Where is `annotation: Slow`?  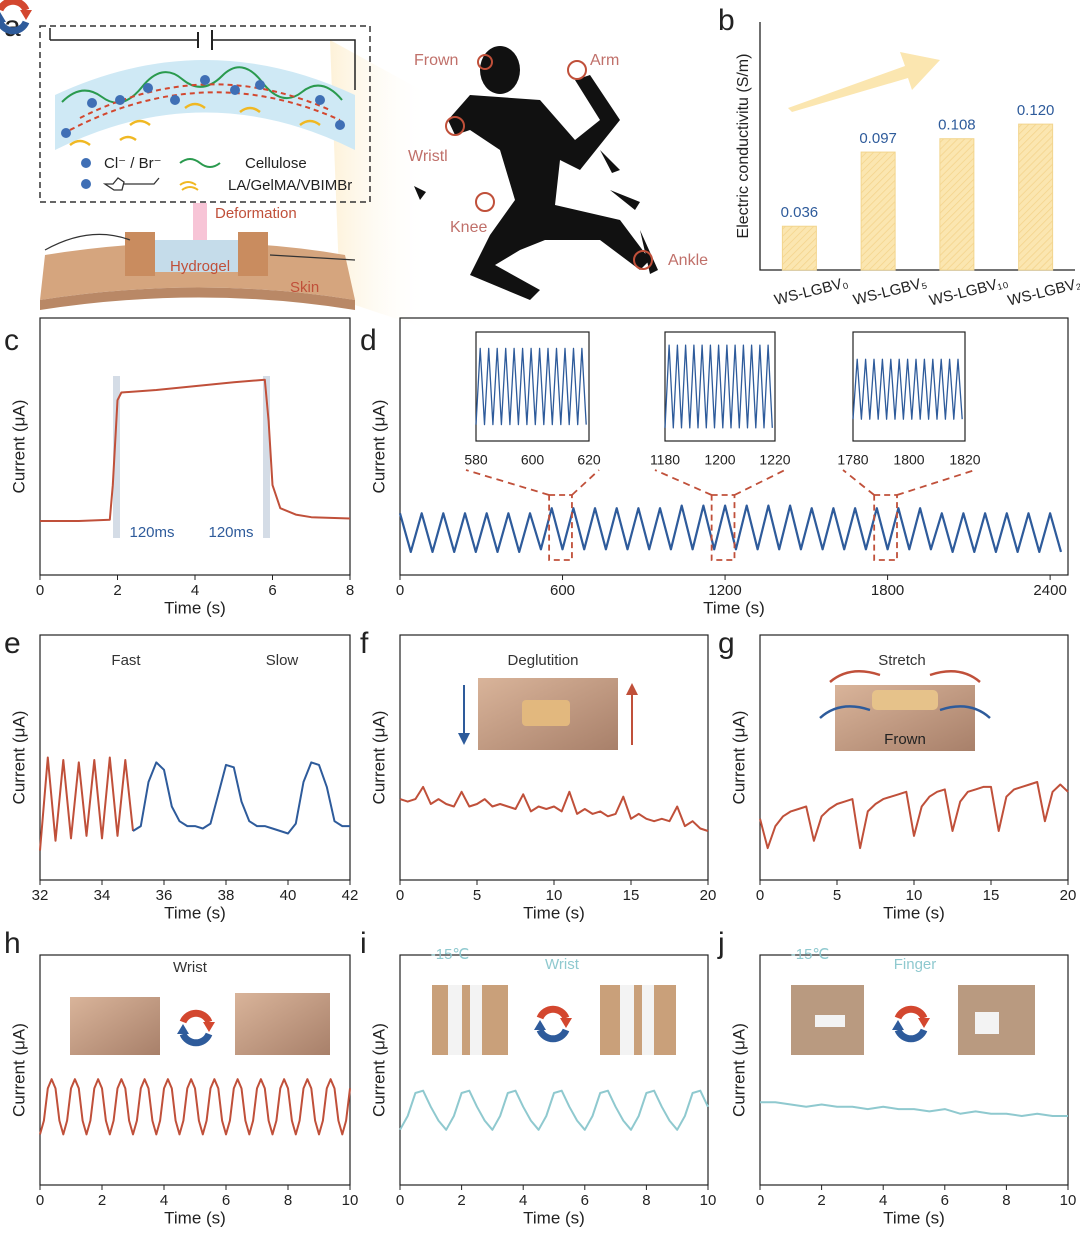 annotation: Slow is located at coordinates (282, 660).